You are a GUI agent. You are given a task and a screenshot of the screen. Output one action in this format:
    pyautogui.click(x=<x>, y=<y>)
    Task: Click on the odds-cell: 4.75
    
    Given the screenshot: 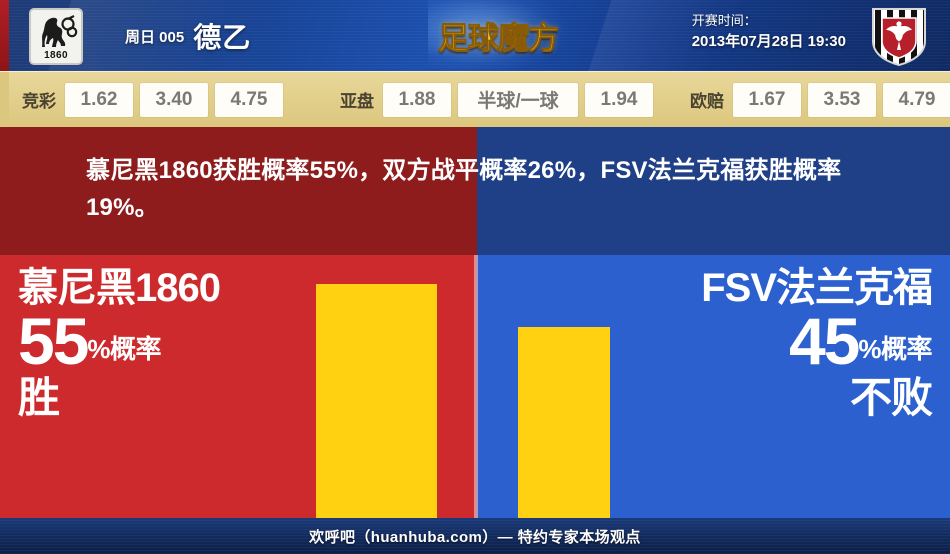 What is the action you would take?
    pyautogui.click(x=249, y=99)
    